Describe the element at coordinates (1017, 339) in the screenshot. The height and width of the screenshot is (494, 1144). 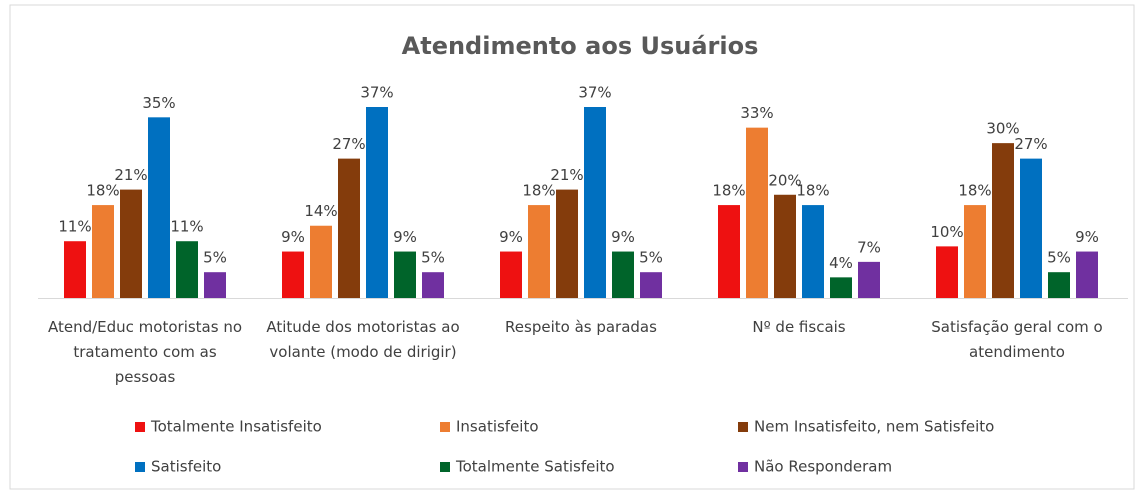
I see `x-tick-label: Satisfação geral com o atendimento` at that location.